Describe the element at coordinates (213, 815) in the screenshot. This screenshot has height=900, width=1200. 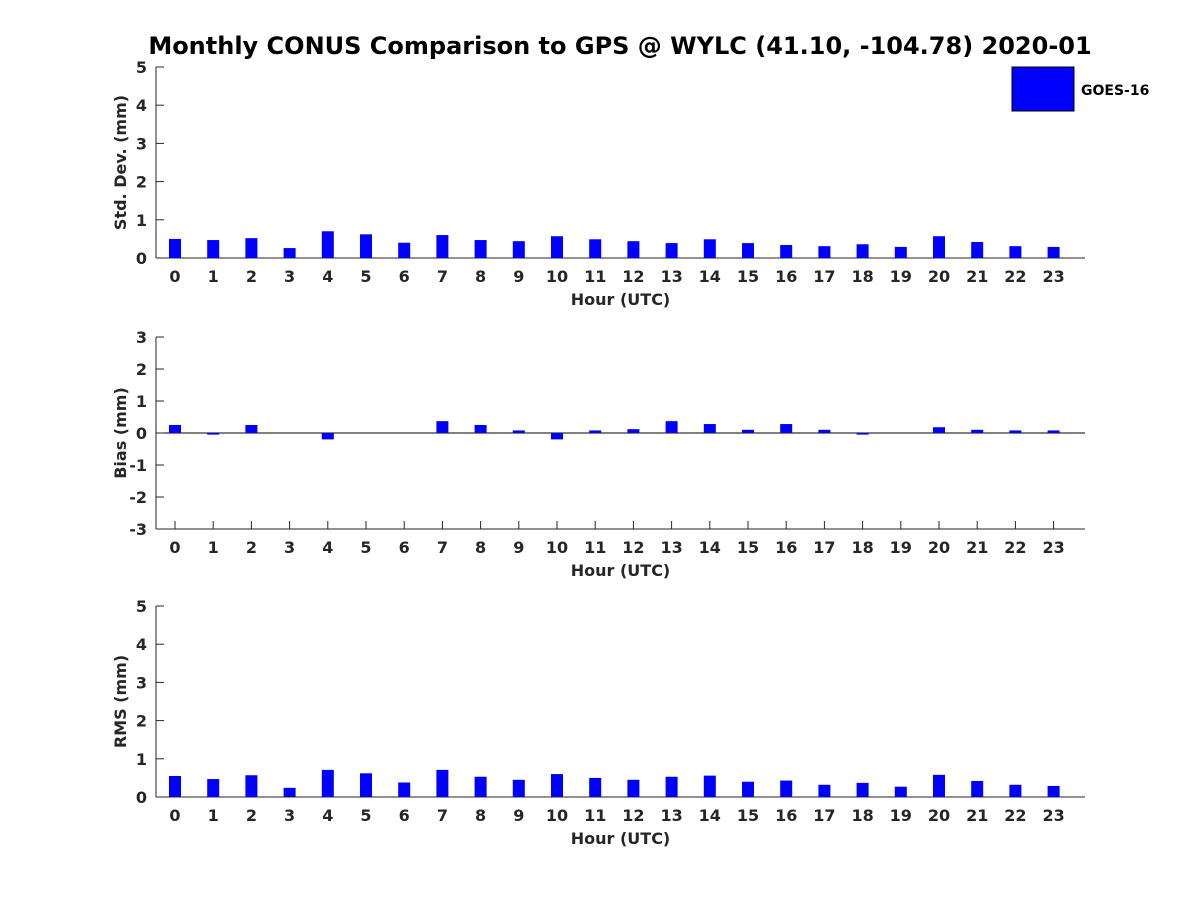
I see `x-tick-label: 1` at that location.